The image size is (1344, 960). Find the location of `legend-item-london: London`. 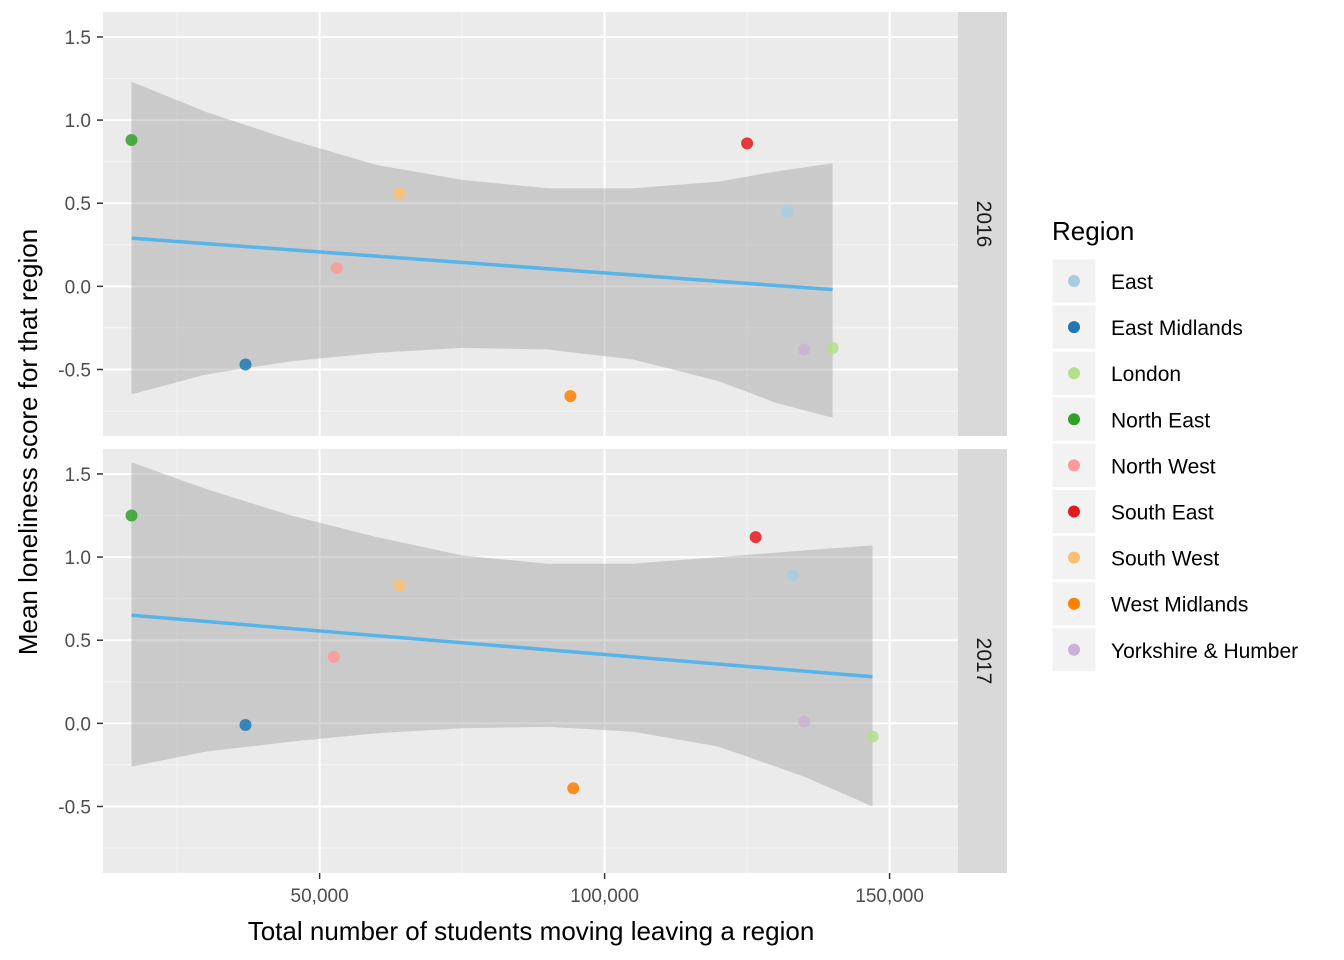

legend-item-london: London is located at coordinates (1116, 373).